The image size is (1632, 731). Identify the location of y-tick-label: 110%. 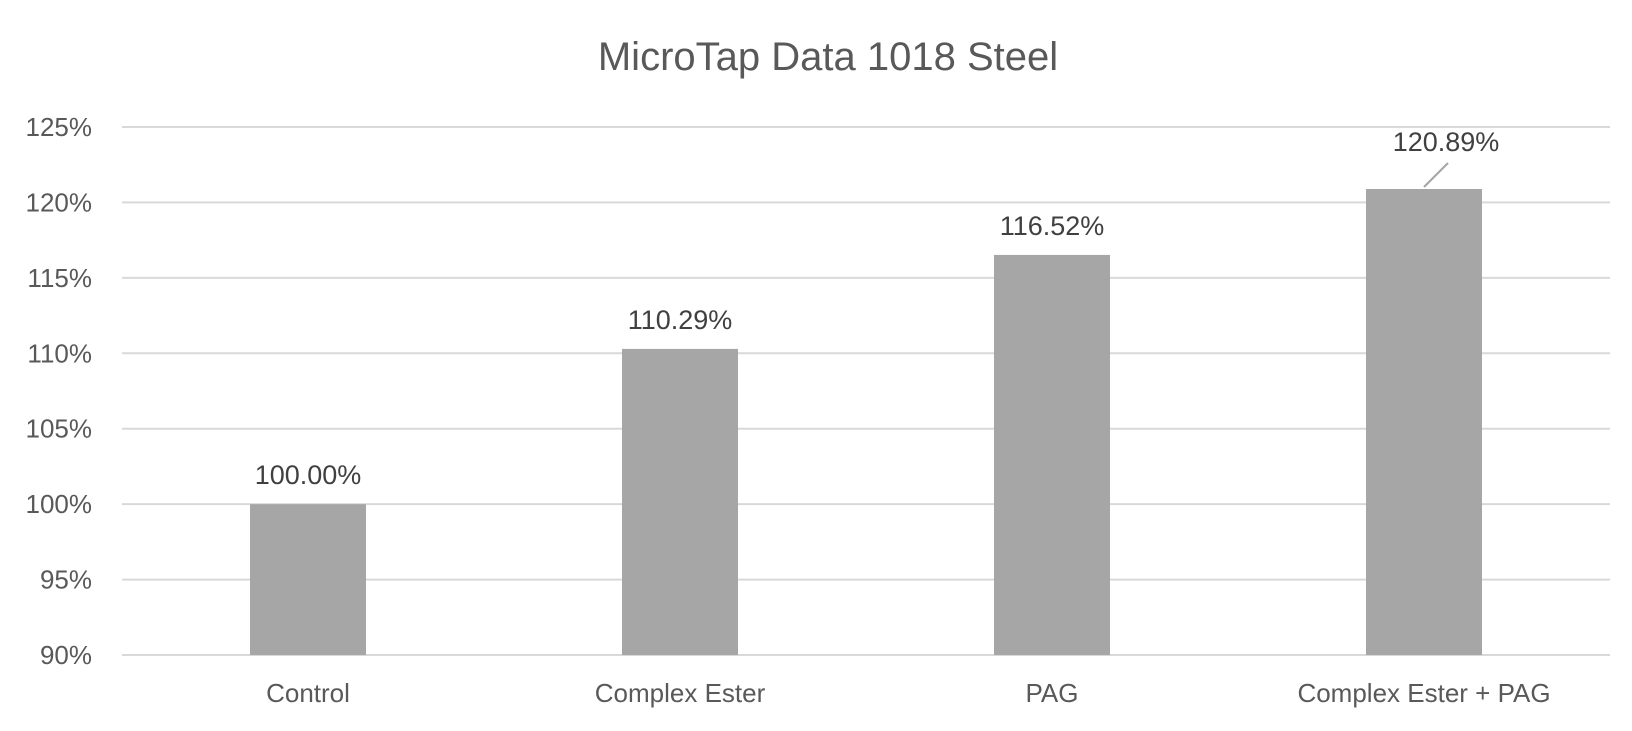
(59, 353).